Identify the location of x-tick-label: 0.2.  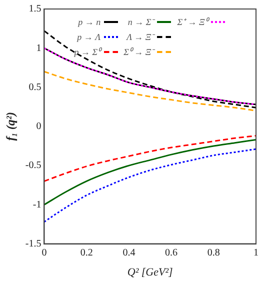
(86, 252).